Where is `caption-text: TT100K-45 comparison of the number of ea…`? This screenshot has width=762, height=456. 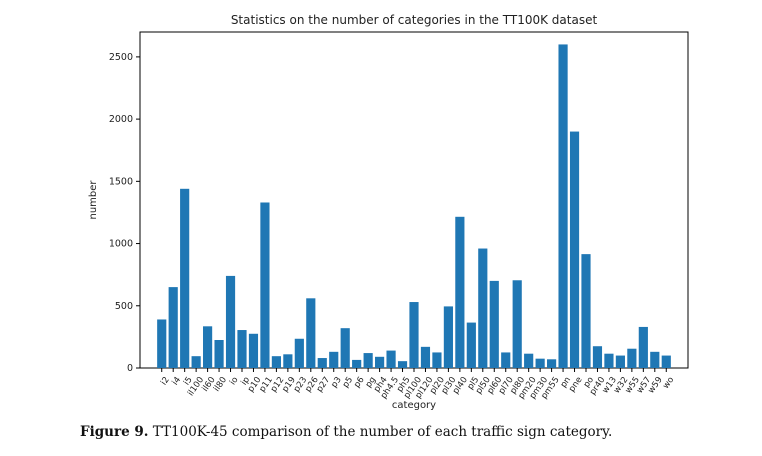 caption-text: TT100K-45 comparison of the number of ea… is located at coordinates (382, 432).